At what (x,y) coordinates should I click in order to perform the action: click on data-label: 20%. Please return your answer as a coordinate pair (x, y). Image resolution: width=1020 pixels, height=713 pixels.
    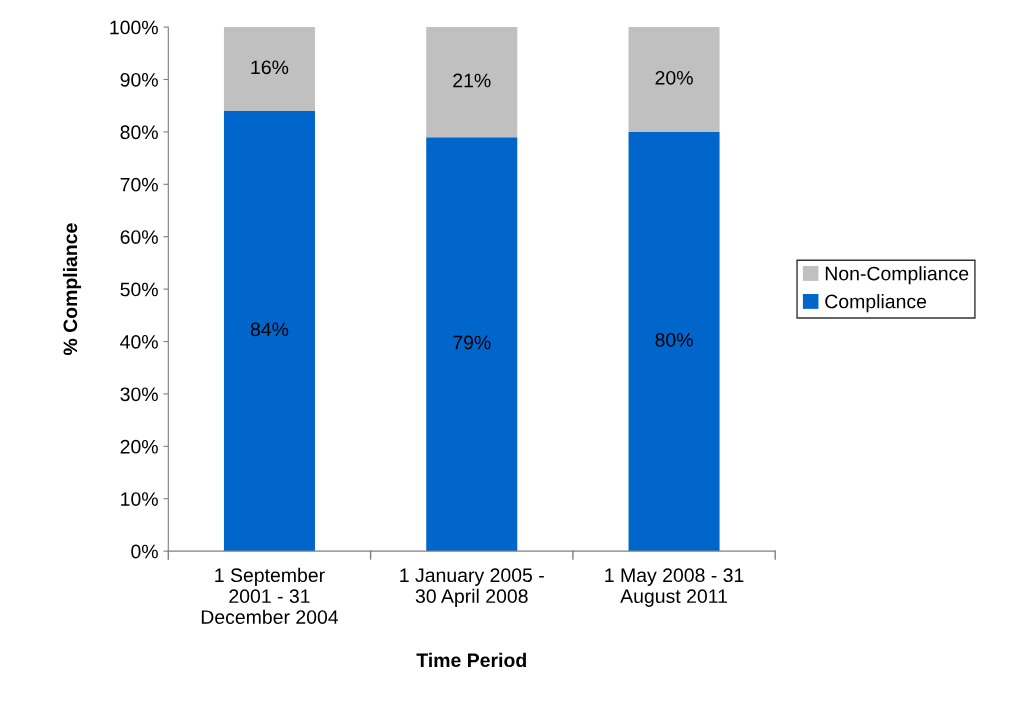
    Looking at the image, I should click on (674, 77).